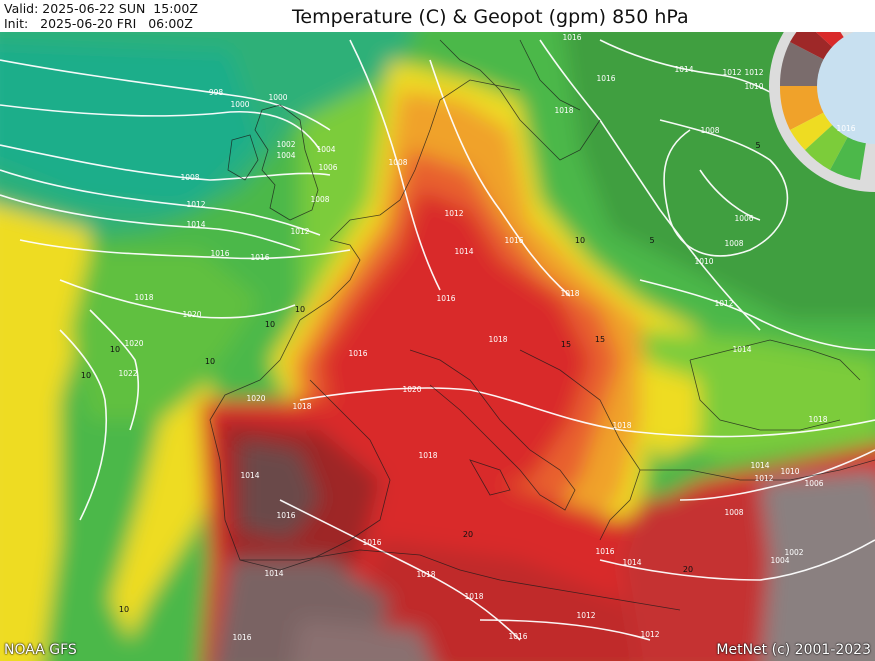  I want to click on isobar-label: 998, so click(216, 92).